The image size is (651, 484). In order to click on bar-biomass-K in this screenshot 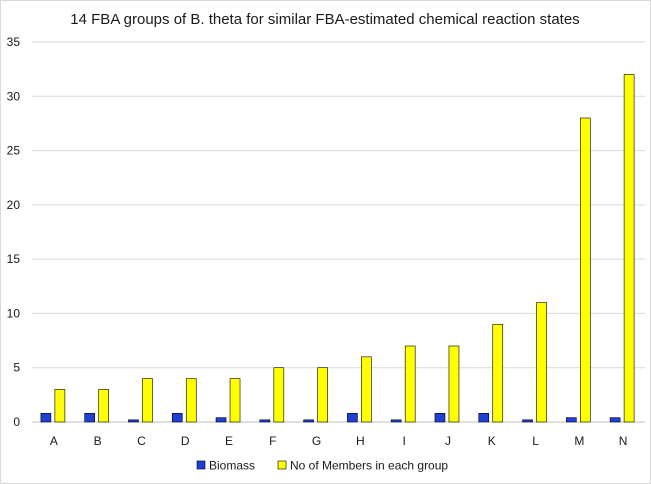, I will do `click(484, 418)`.